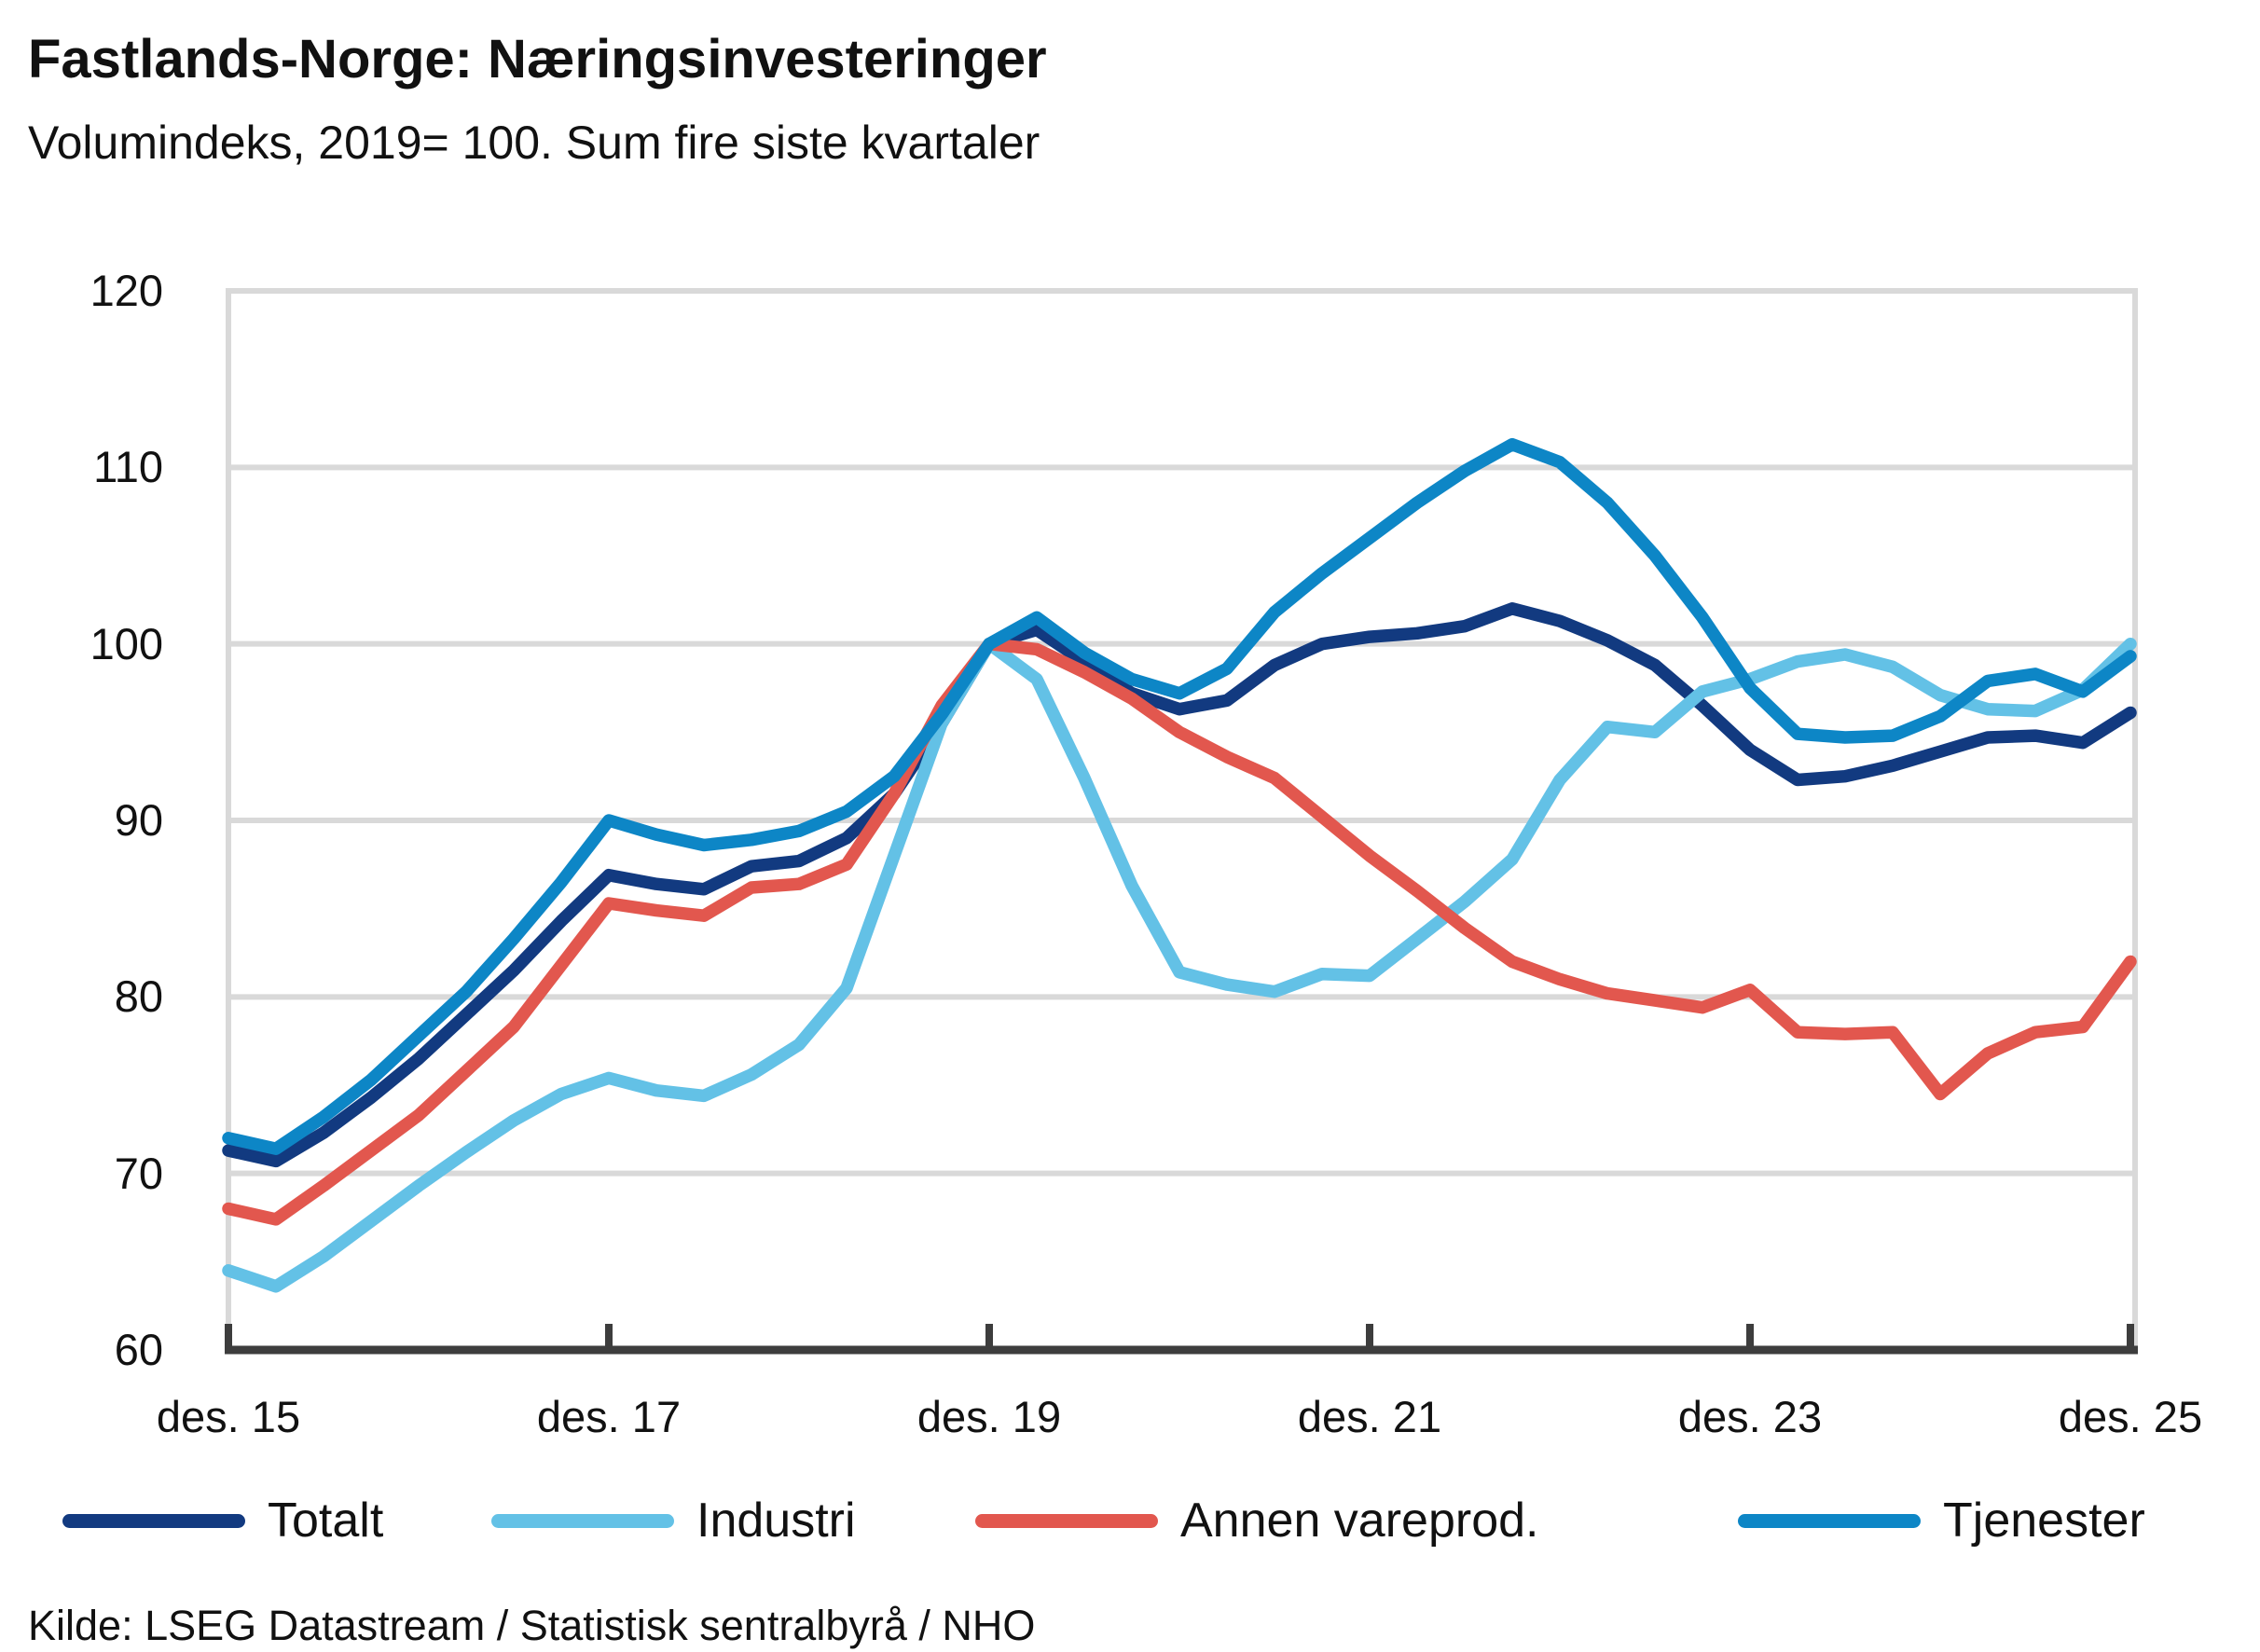  What do you see at coordinates (128, 467) in the screenshot?
I see `y-axis-label-110: 110` at bounding box center [128, 467].